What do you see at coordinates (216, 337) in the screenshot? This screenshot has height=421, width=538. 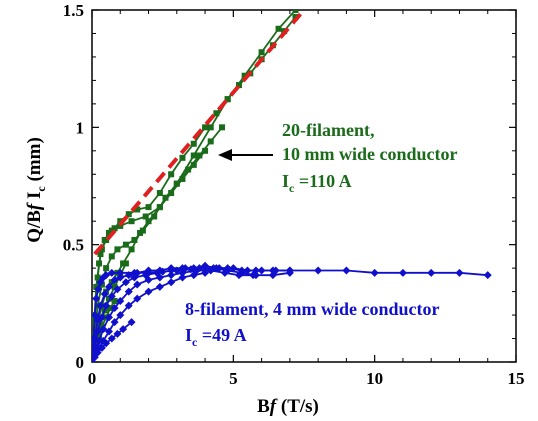 I see `annotation-blue-ic: Ic =49 A` at bounding box center [216, 337].